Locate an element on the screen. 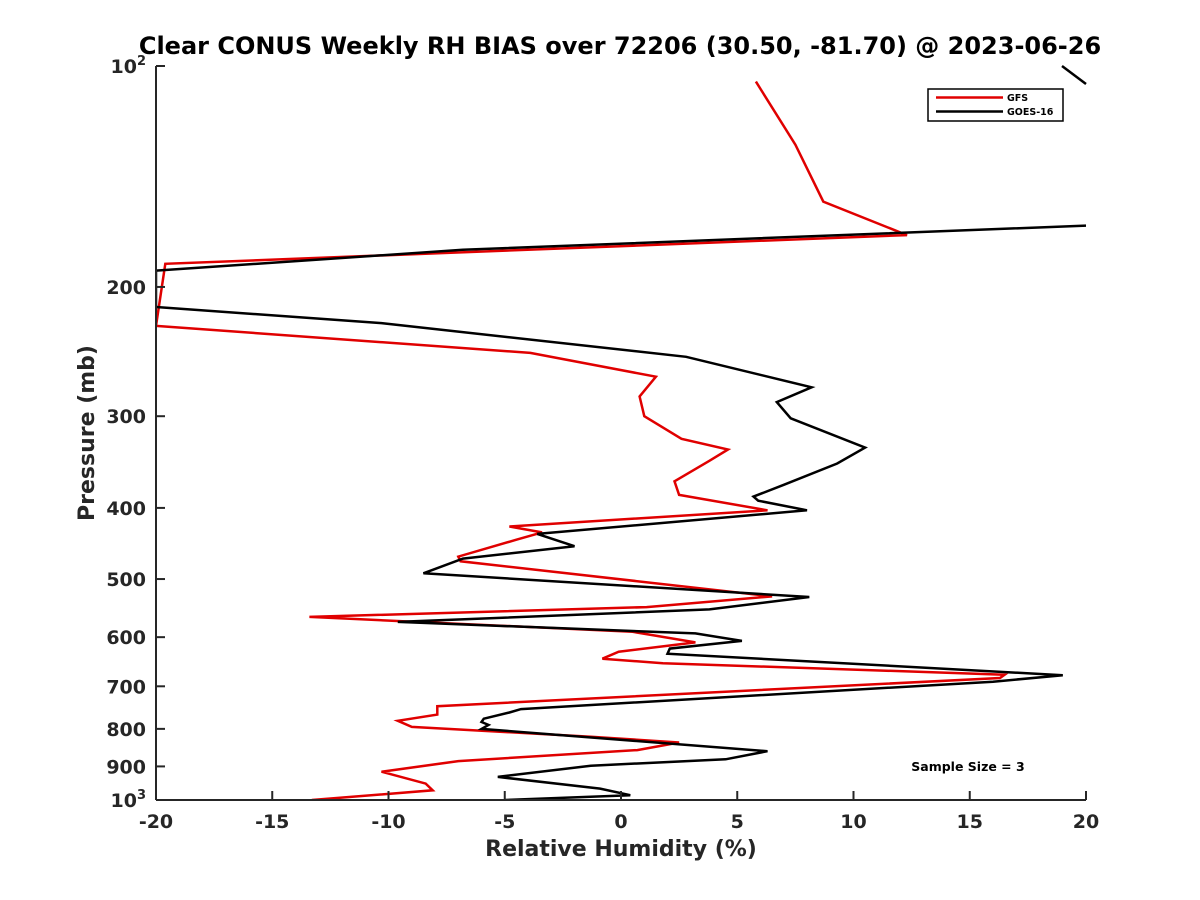 This screenshot has height=900, width=1200. x-tick-label: -5 is located at coordinates (504, 822).